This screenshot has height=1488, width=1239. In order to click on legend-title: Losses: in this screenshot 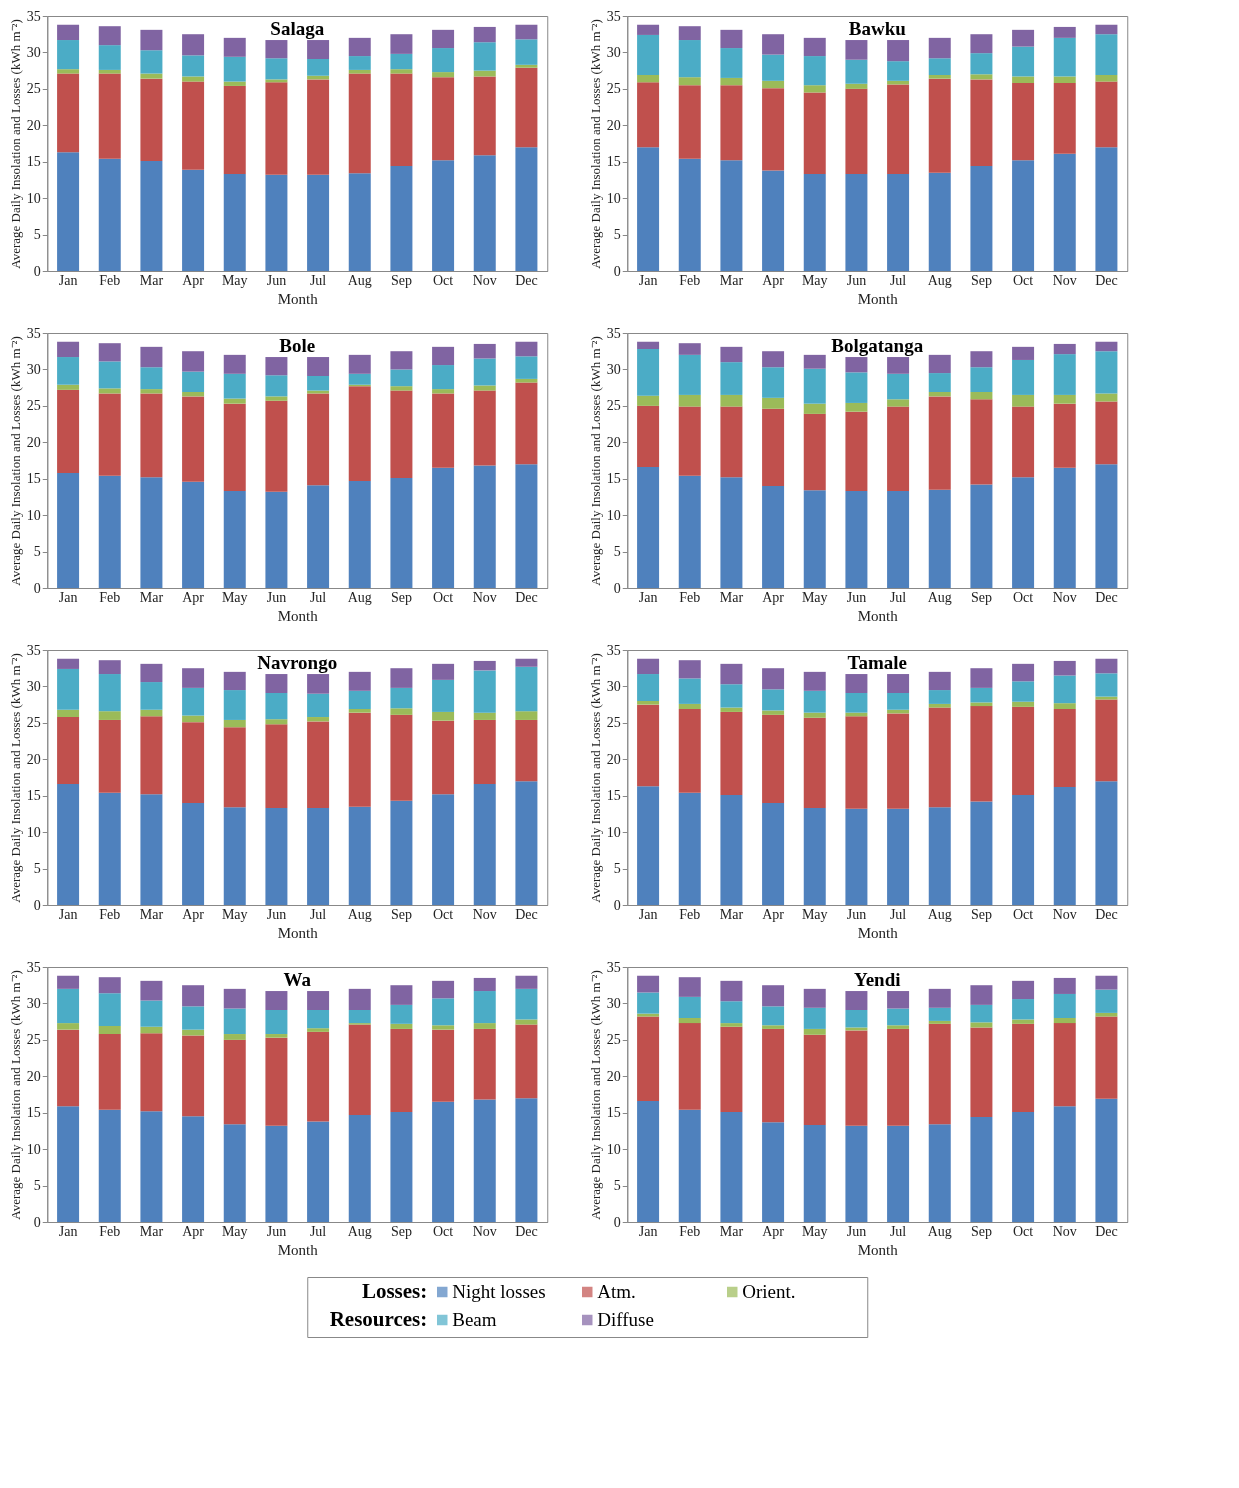, I will do `click(394, 1291)`.